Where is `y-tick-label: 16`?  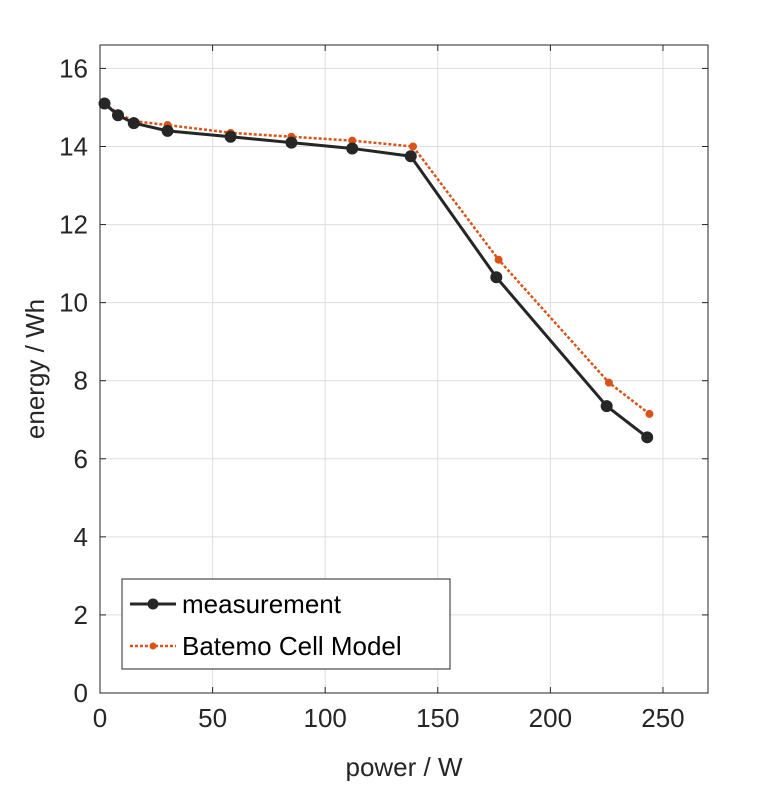 y-tick-label: 16 is located at coordinates (73, 68).